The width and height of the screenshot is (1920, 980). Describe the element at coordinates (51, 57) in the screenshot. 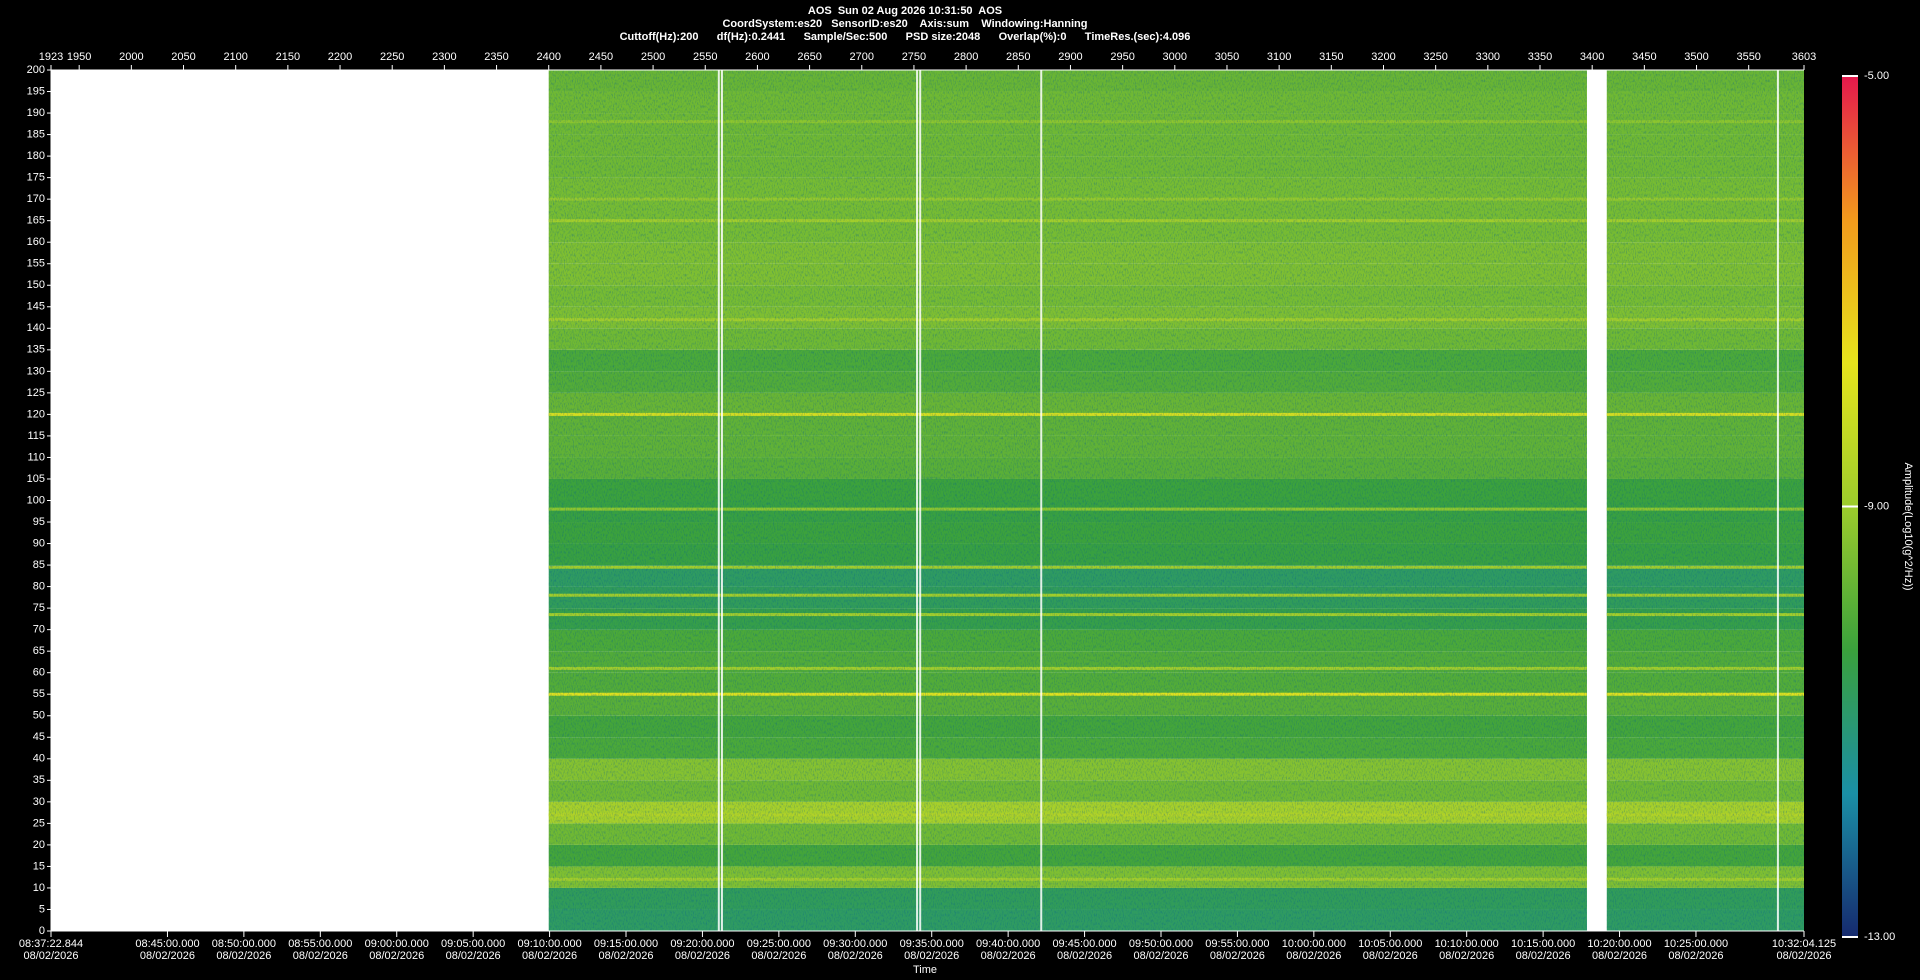

I see `x-top-tick-label: 1923` at that location.